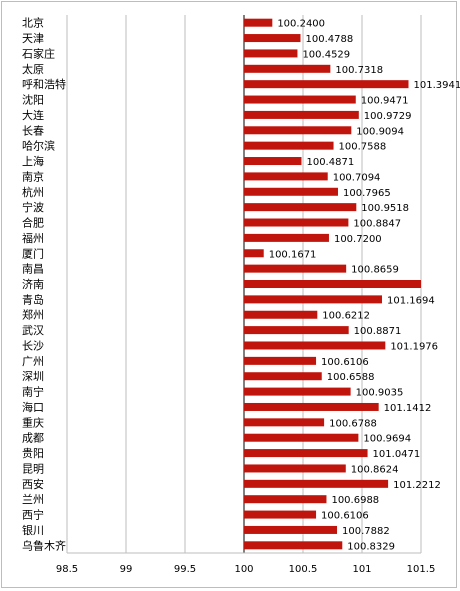  Describe the element at coordinates (417, 485) in the screenshot. I see `value-label: 101.2212` at that location.